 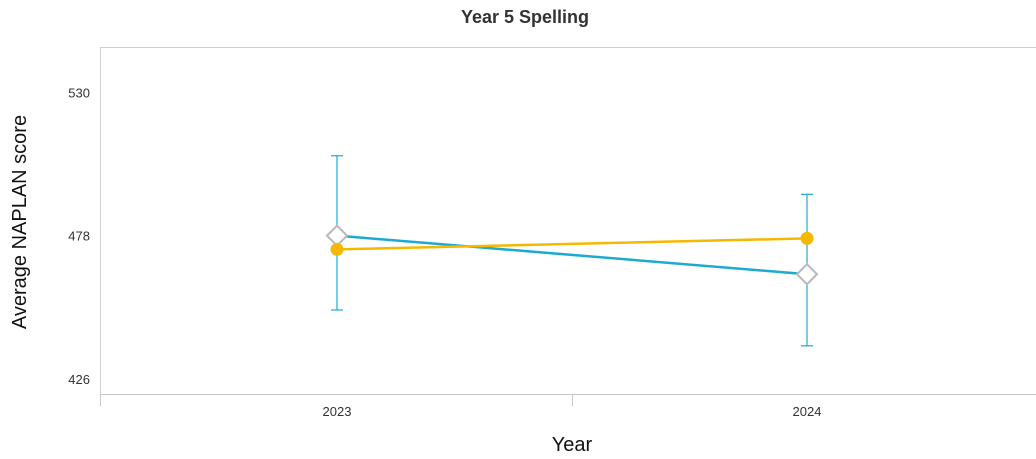 What do you see at coordinates (337, 411) in the screenshot?
I see `x-tick-label: 2023` at bounding box center [337, 411].